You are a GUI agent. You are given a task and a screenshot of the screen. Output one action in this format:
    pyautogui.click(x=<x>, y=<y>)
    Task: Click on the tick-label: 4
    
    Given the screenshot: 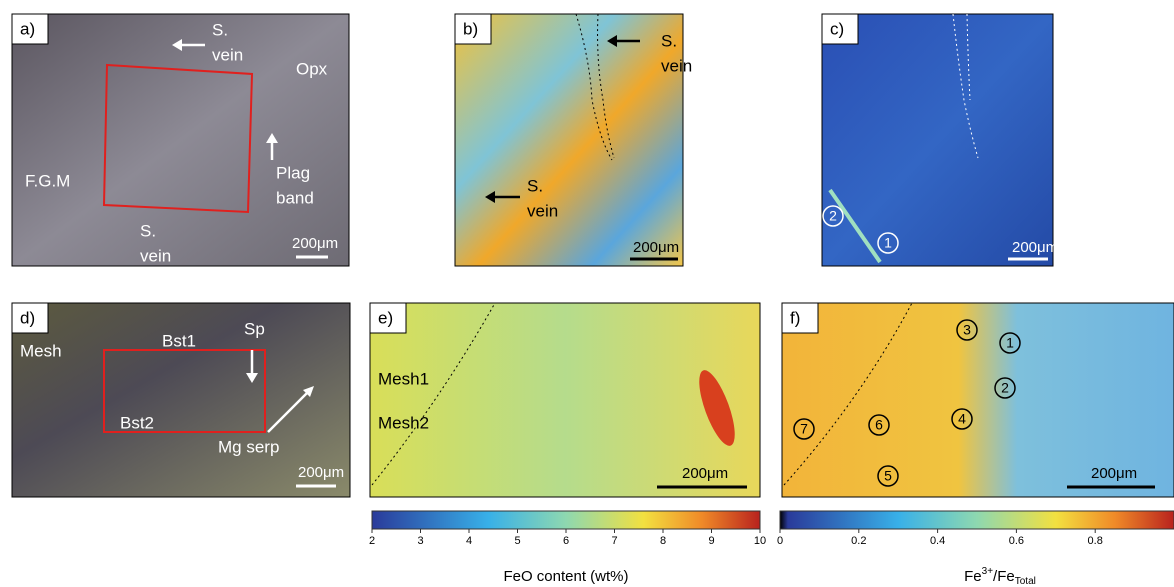 What is the action you would take?
    pyautogui.click(x=469, y=541)
    